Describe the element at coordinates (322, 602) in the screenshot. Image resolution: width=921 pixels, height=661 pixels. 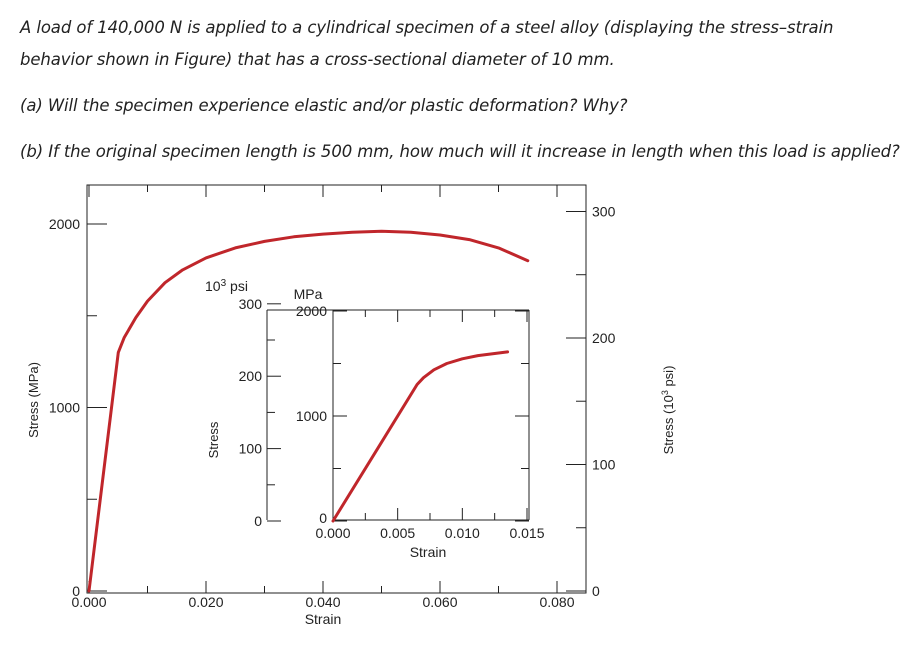
I see `x-tick-label: 0.040` at that location.